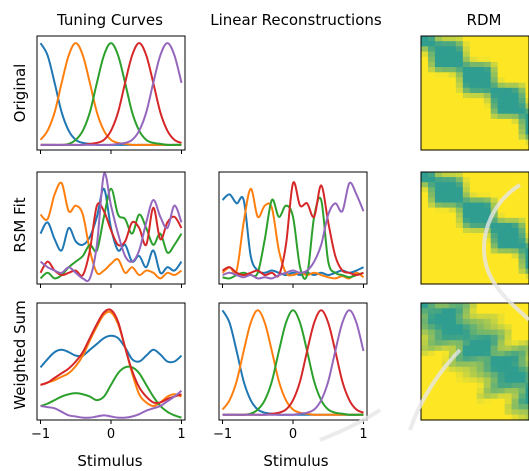  What do you see at coordinates (474, 93) in the screenshot?
I see `rdm-original` at bounding box center [474, 93].